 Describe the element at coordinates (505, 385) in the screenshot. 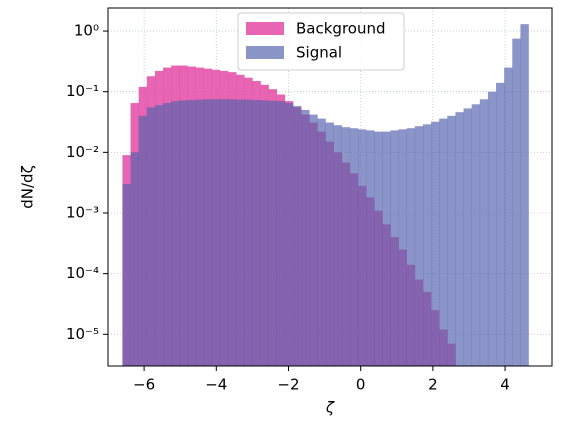

I see `x-tick-label: 4` at that location.